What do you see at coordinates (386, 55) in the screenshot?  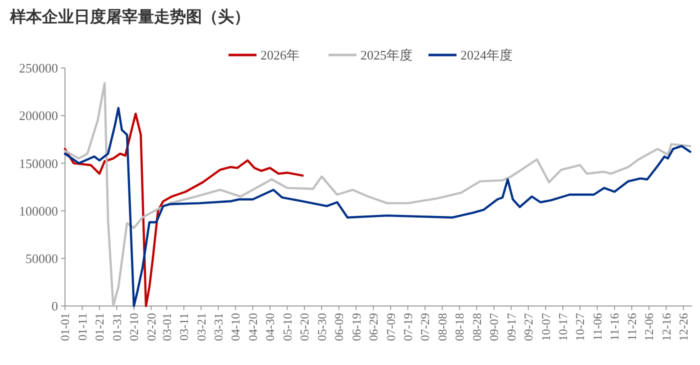 I see `legend-label: 2025年度` at bounding box center [386, 55].